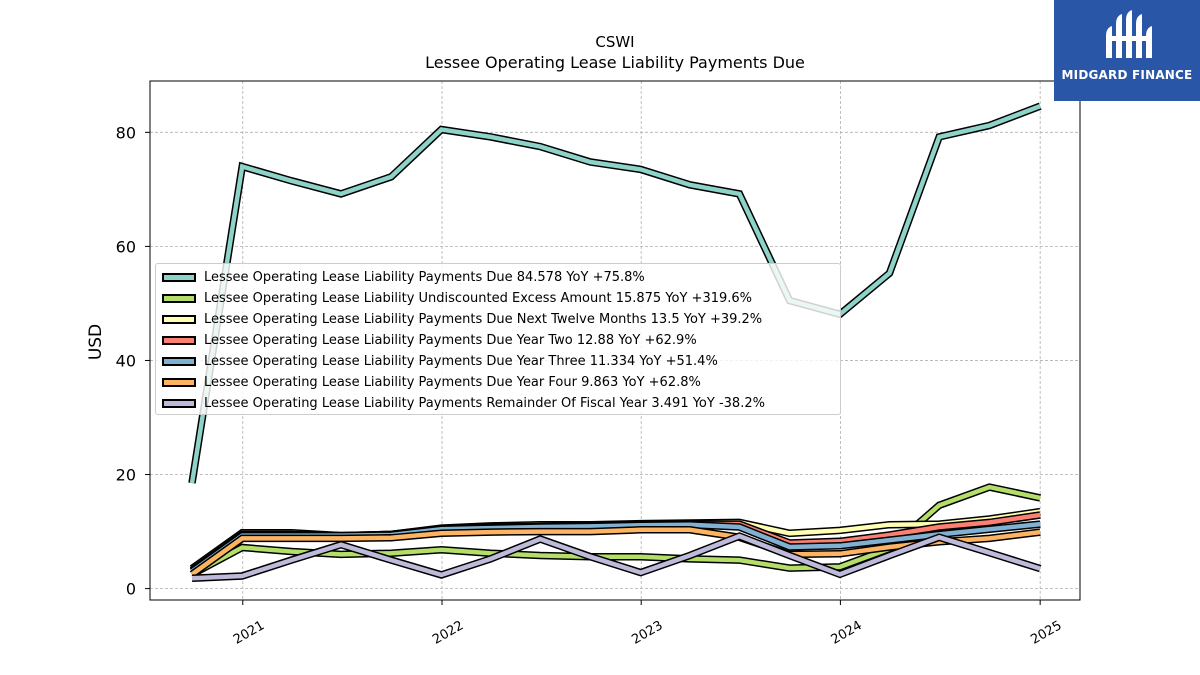  Describe the element at coordinates (614, 42) in the screenshot. I see `chart-title: CSWI` at that location.